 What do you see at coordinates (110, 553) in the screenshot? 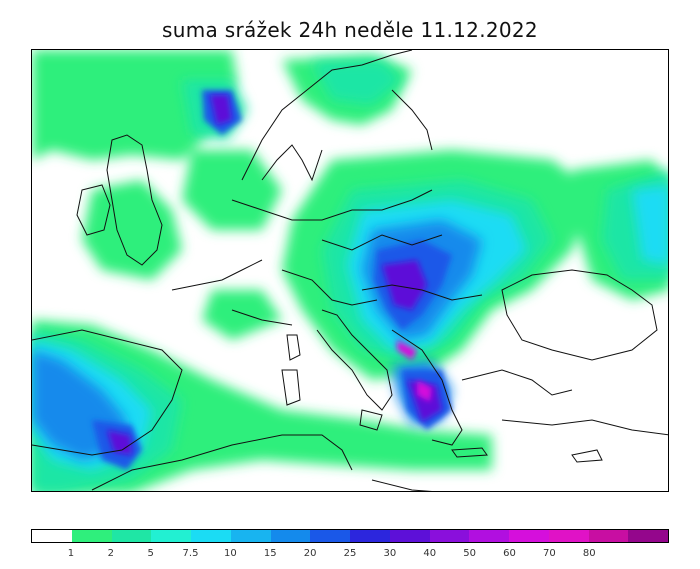
I see `legend-label: 2` at bounding box center [110, 553].